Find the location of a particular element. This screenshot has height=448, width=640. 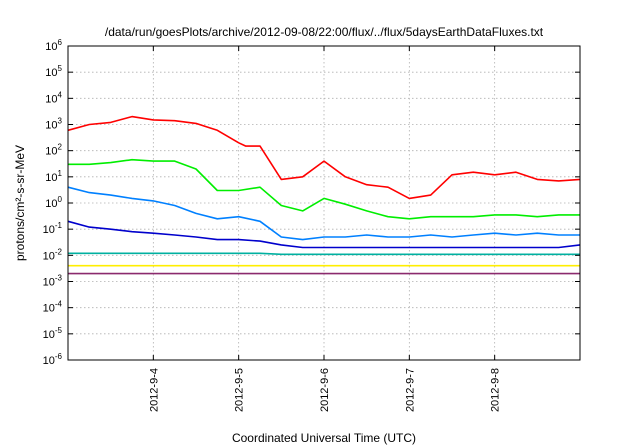

y-tick-exponent: 5 is located at coordinates (60, 68).